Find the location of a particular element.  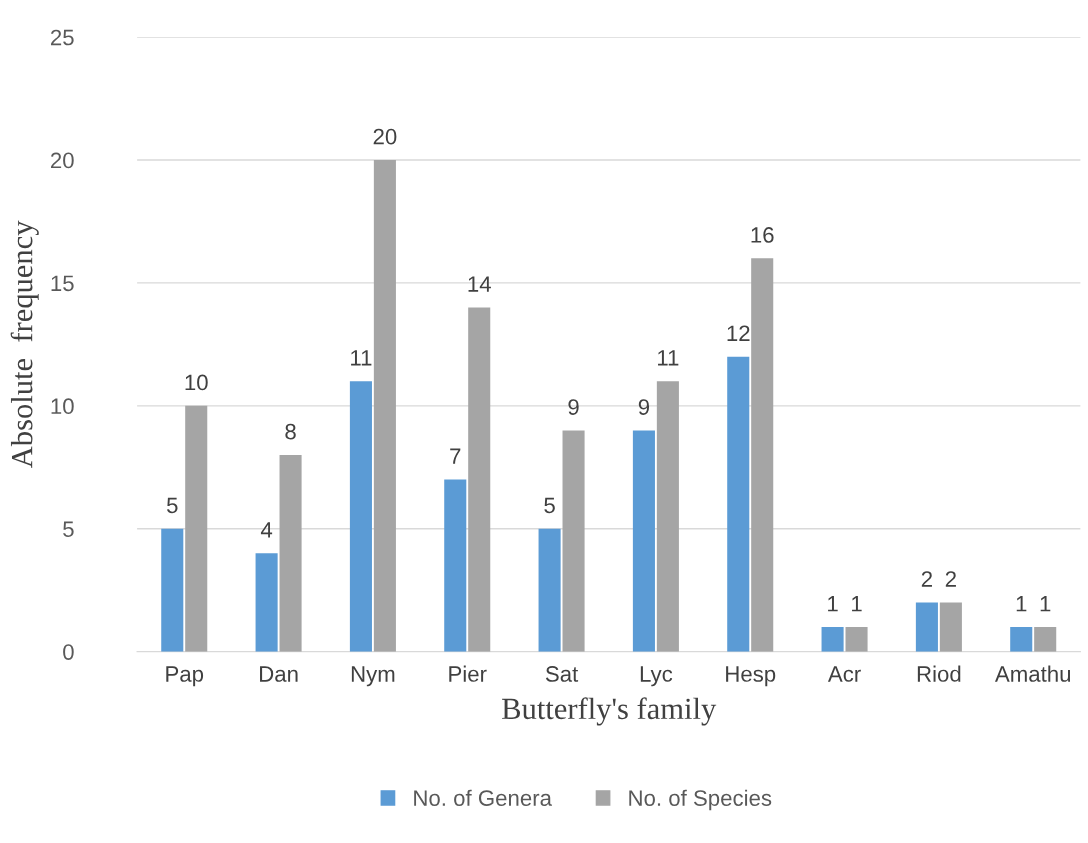

data-label: 20 is located at coordinates (385, 136).